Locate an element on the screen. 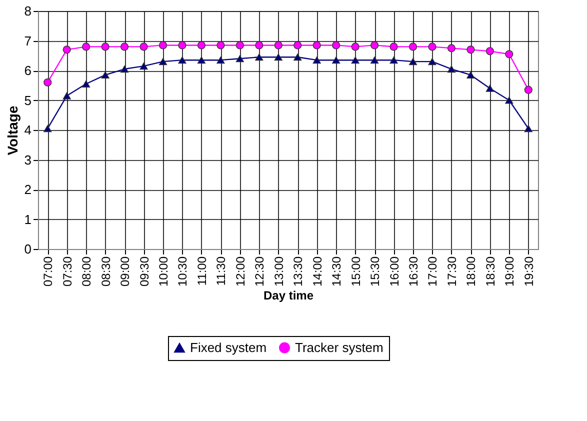  x-tick-label: 13:00 is located at coordinates (279, 271).